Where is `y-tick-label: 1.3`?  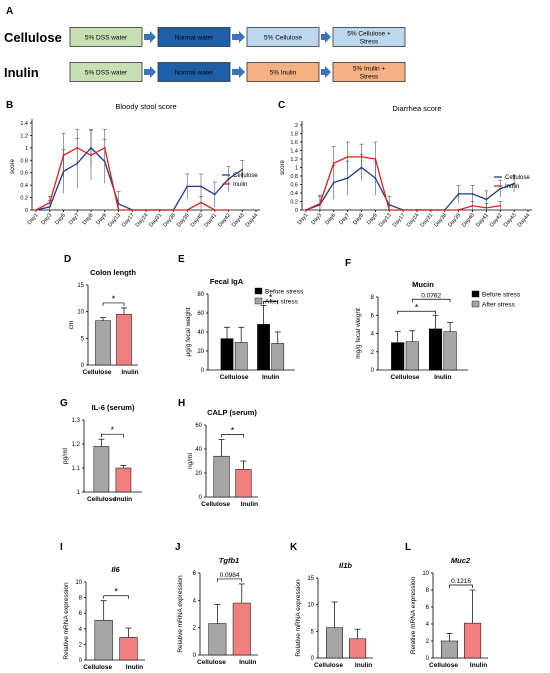 y-tick-label: 1.3 is located at coordinates (76, 421).